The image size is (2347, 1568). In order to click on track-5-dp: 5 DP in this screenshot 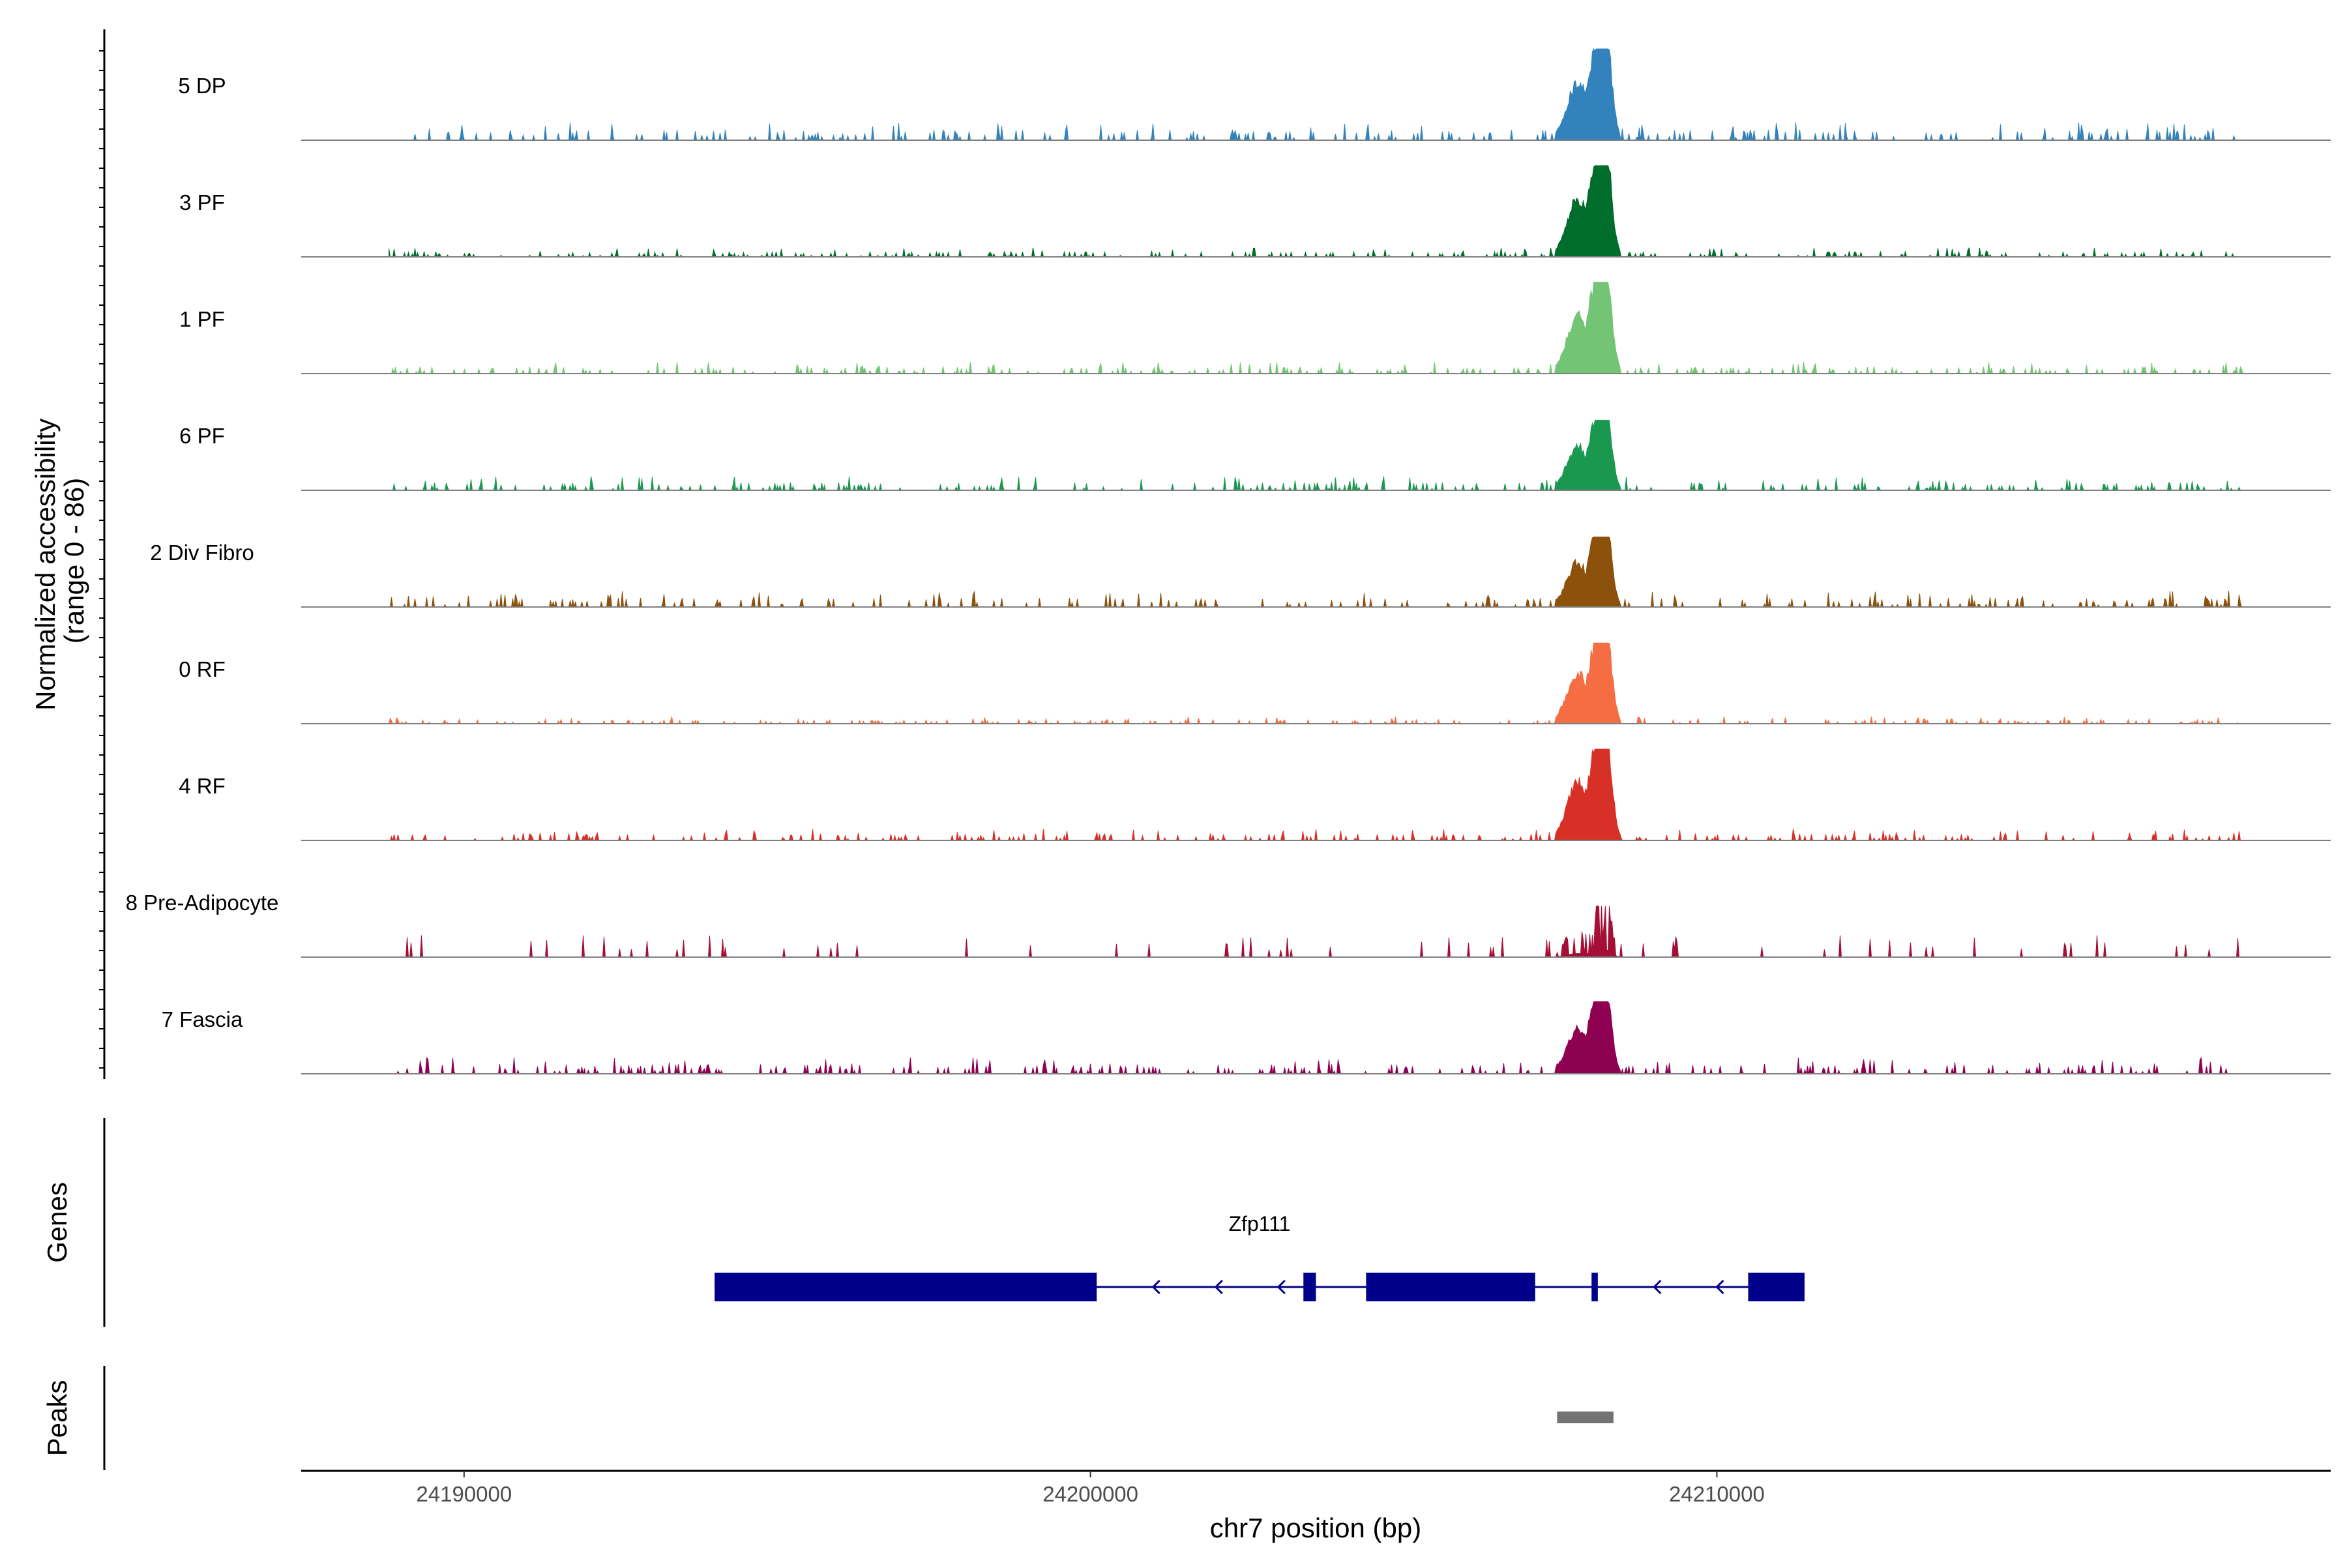, I will do `click(1254, 95)`.